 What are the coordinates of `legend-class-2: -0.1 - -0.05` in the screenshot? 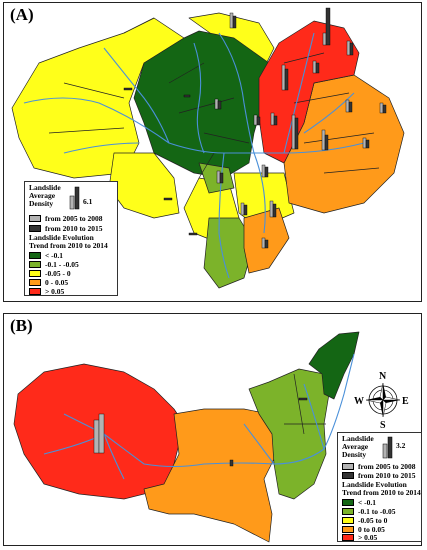 It's located at (54, 264).